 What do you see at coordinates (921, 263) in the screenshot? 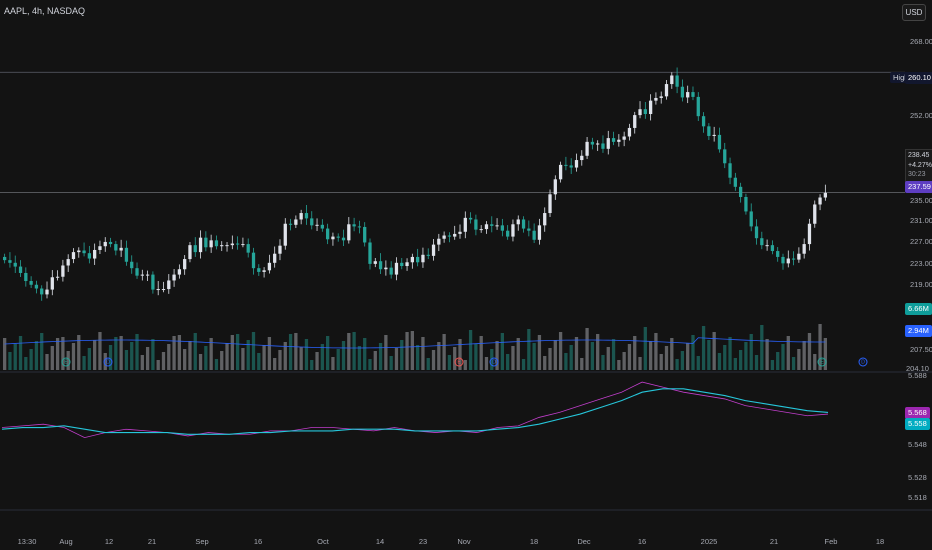
I see `price-tick: 223.00` at bounding box center [921, 263].